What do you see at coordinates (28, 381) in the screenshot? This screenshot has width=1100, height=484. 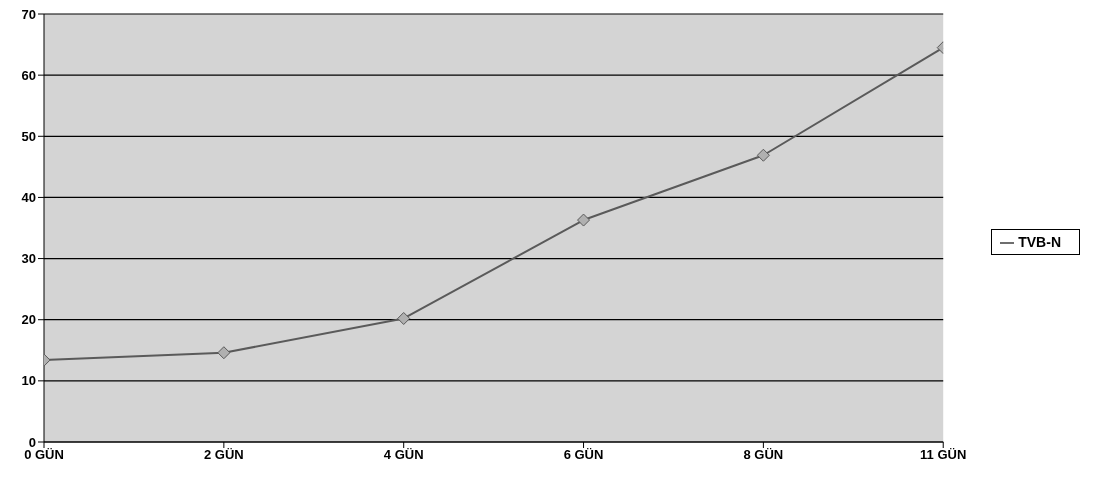 I see `y-tick-label: 10` at bounding box center [28, 381].